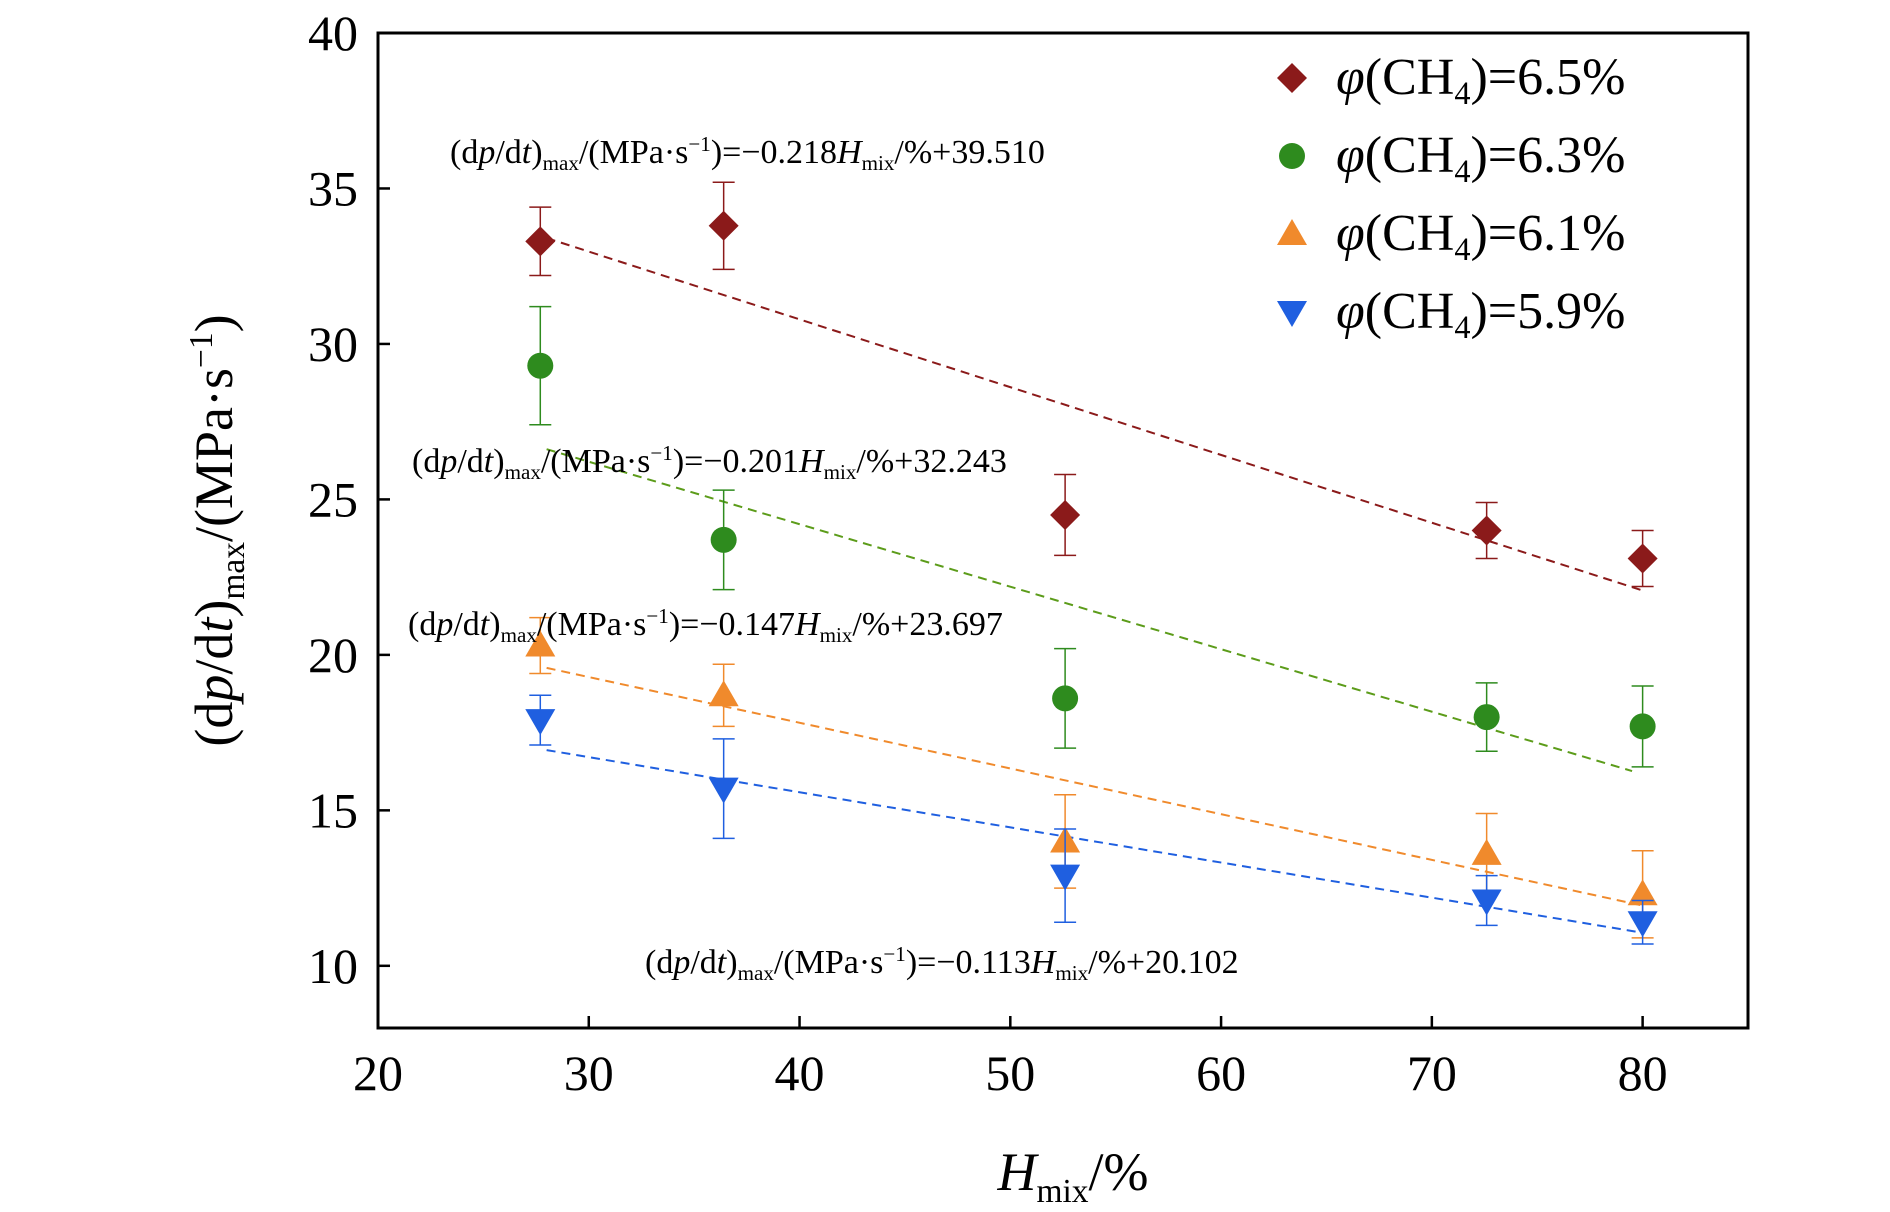 The image size is (1890, 1212). Describe the element at coordinates (1480, 158) in the screenshot. I see `legend-label-6-3: φ(CH4)=6.3%` at that location.